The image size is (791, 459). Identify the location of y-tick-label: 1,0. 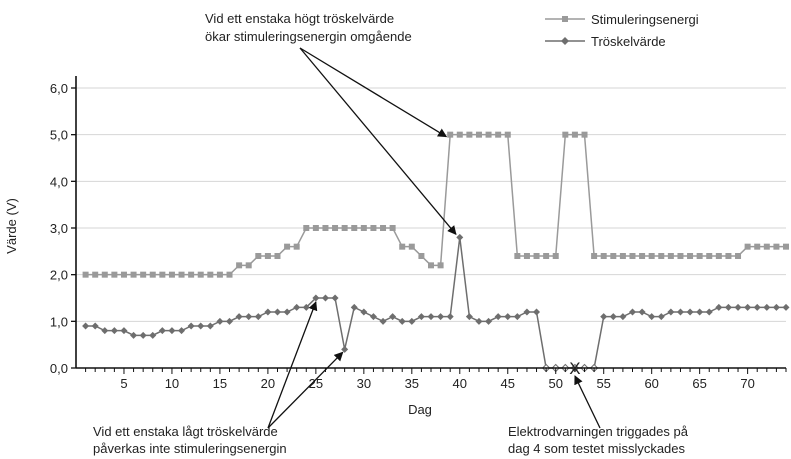
(59, 321).